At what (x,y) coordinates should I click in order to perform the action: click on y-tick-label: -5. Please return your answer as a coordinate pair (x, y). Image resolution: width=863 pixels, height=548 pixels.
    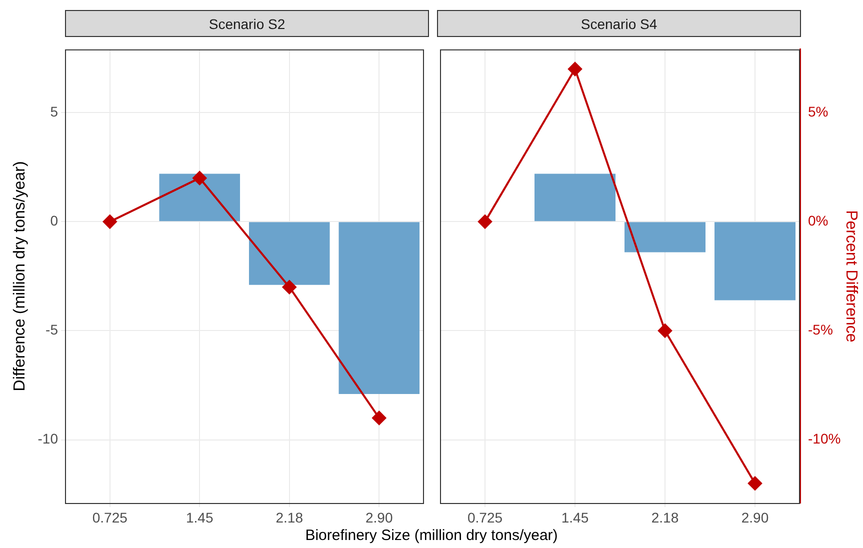
    Looking at the image, I should click on (52, 330).